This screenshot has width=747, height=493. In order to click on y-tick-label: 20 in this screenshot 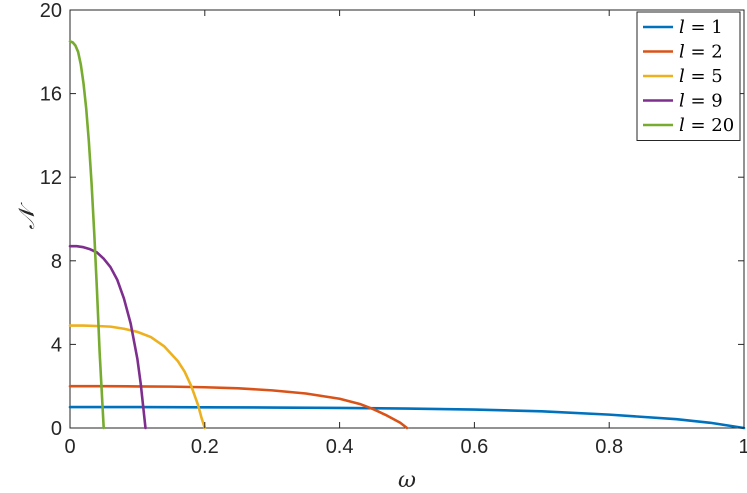, I will do `click(51, 11)`.